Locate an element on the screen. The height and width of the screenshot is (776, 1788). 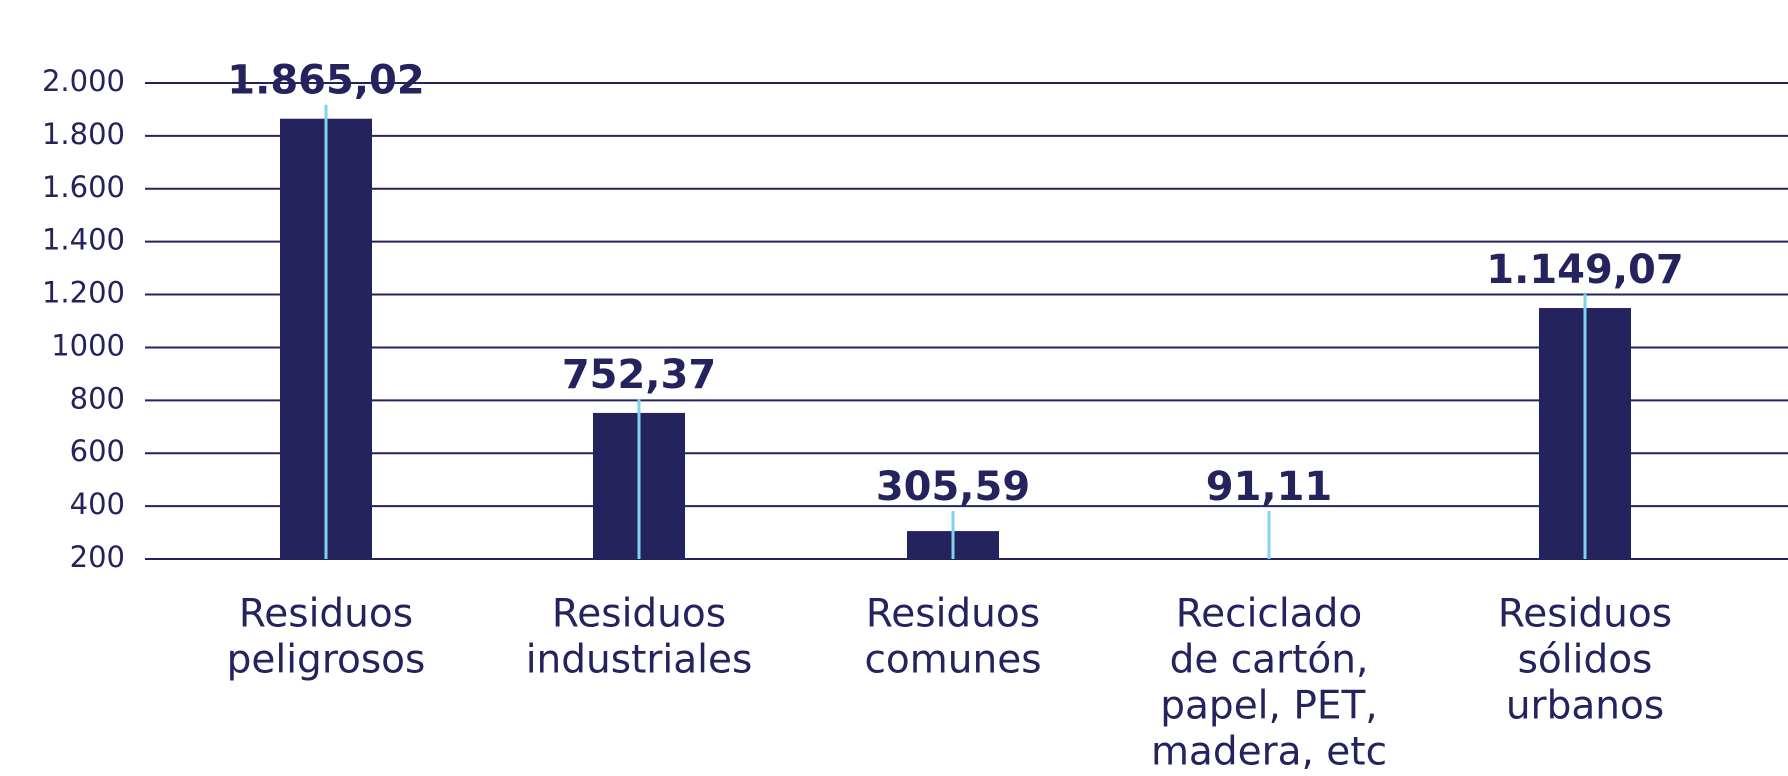
y-tick-label: 600 is located at coordinates (97, 451).